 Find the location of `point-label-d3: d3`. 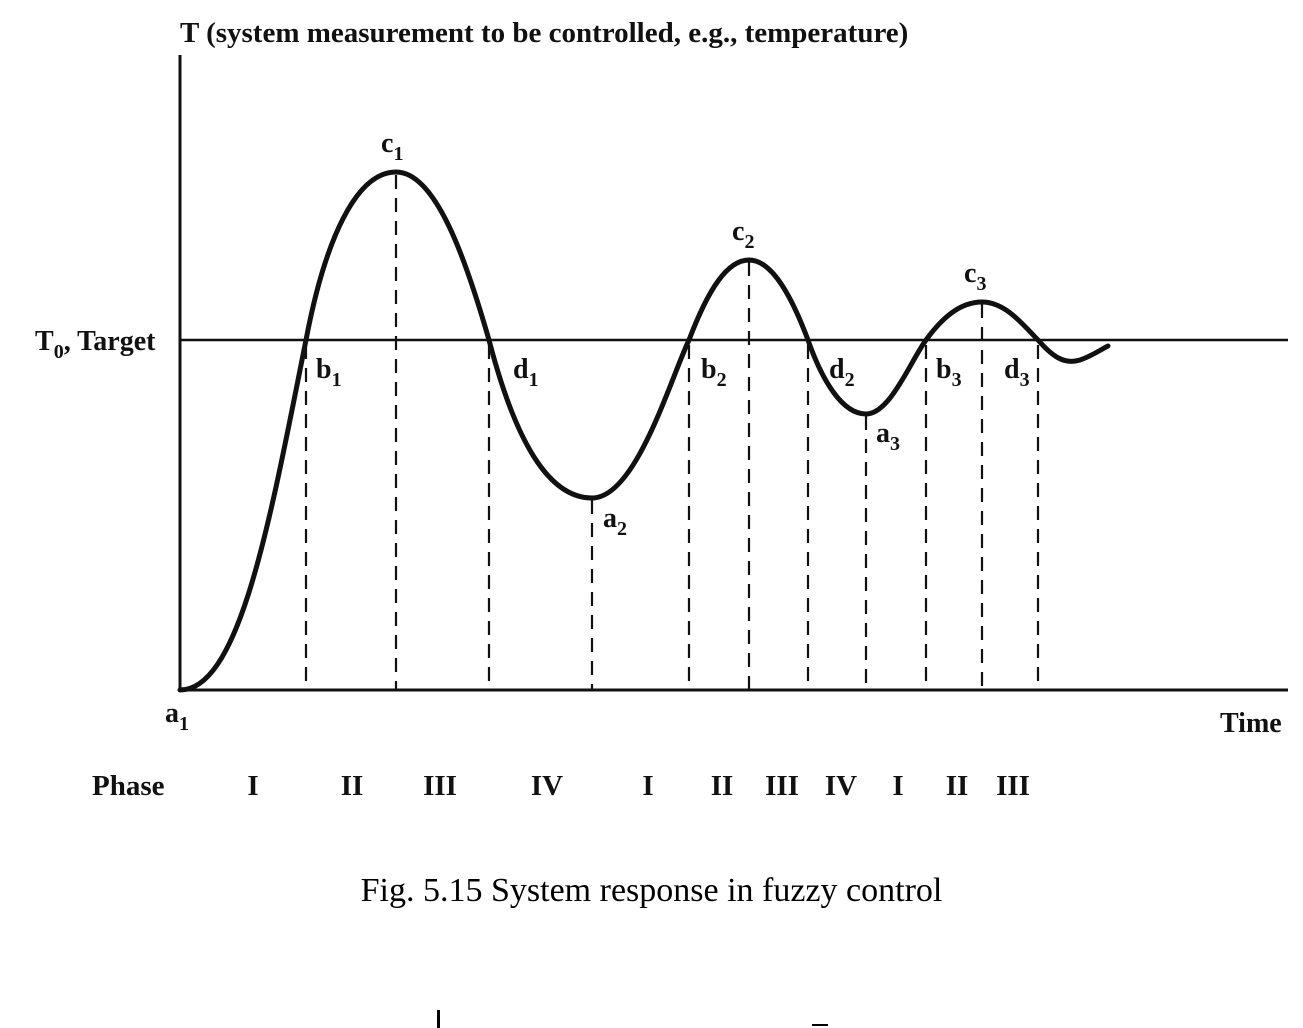

point-label-d3: d3 is located at coordinates (1017, 372).